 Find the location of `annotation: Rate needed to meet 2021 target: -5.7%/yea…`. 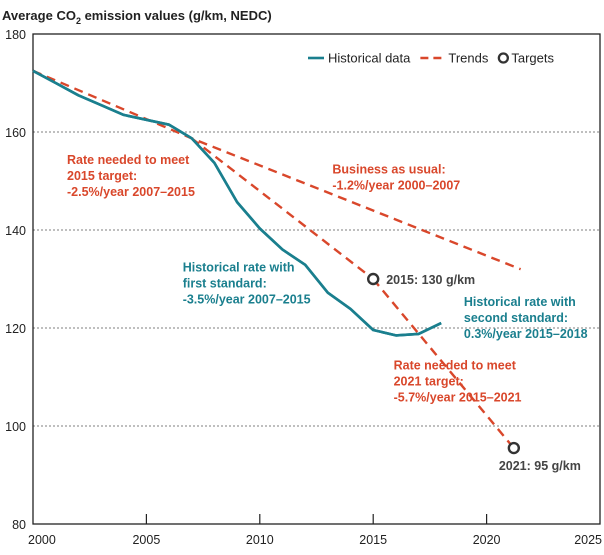

annotation: Rate needed to meet 2021 target: -5.7%/yea… is located at coordinates (458, 382).